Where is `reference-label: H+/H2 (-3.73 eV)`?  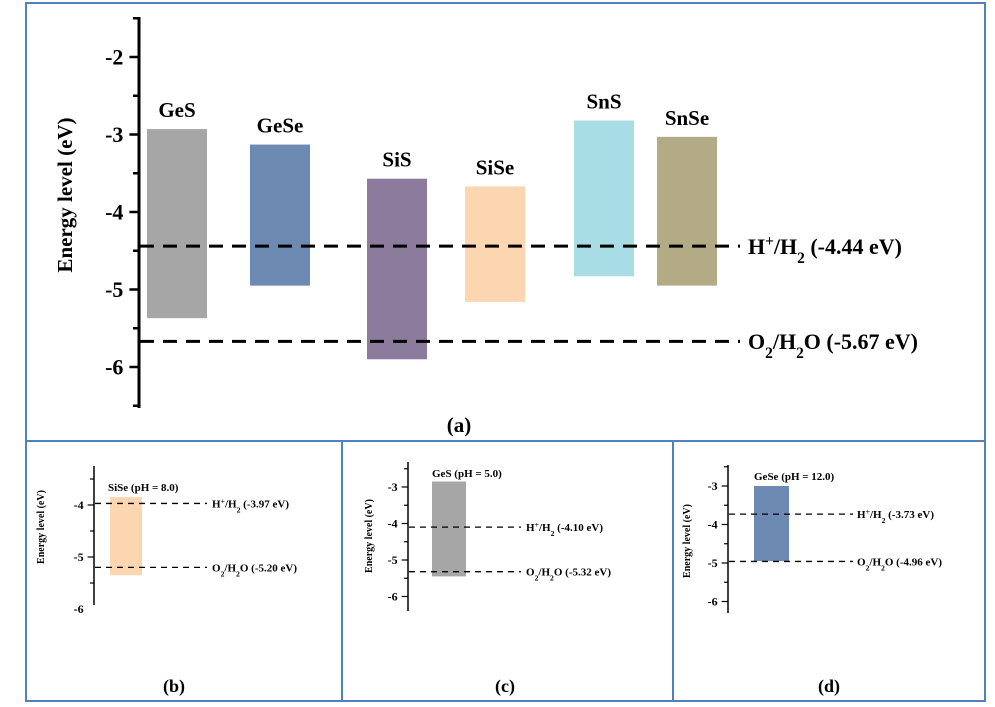
reference-label: H+/H2 (-3.73 eV) is located at coordinates (895, 515).